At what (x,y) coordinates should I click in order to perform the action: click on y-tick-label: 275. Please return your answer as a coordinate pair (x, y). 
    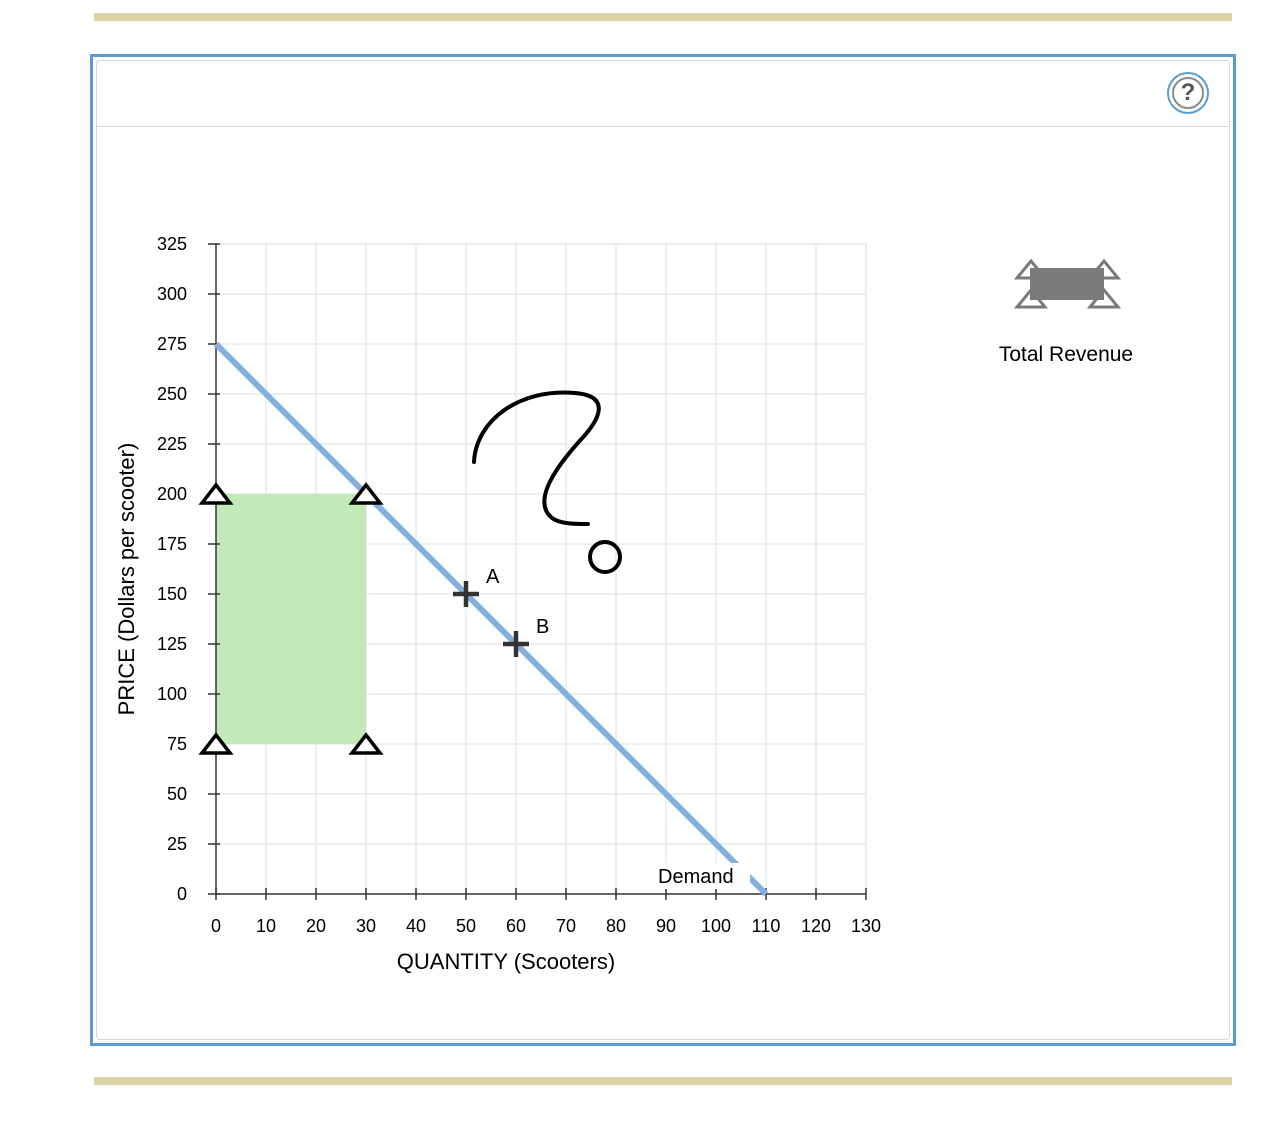
    Looking at the image, I should click on (172, 344).